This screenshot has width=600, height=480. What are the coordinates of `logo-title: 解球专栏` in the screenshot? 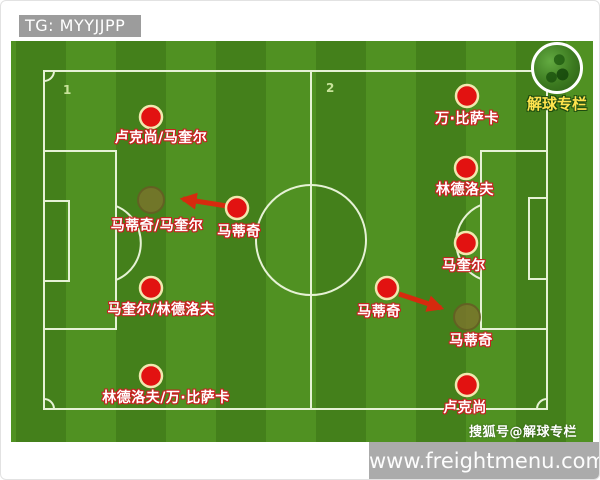 It's located at (556, 104).